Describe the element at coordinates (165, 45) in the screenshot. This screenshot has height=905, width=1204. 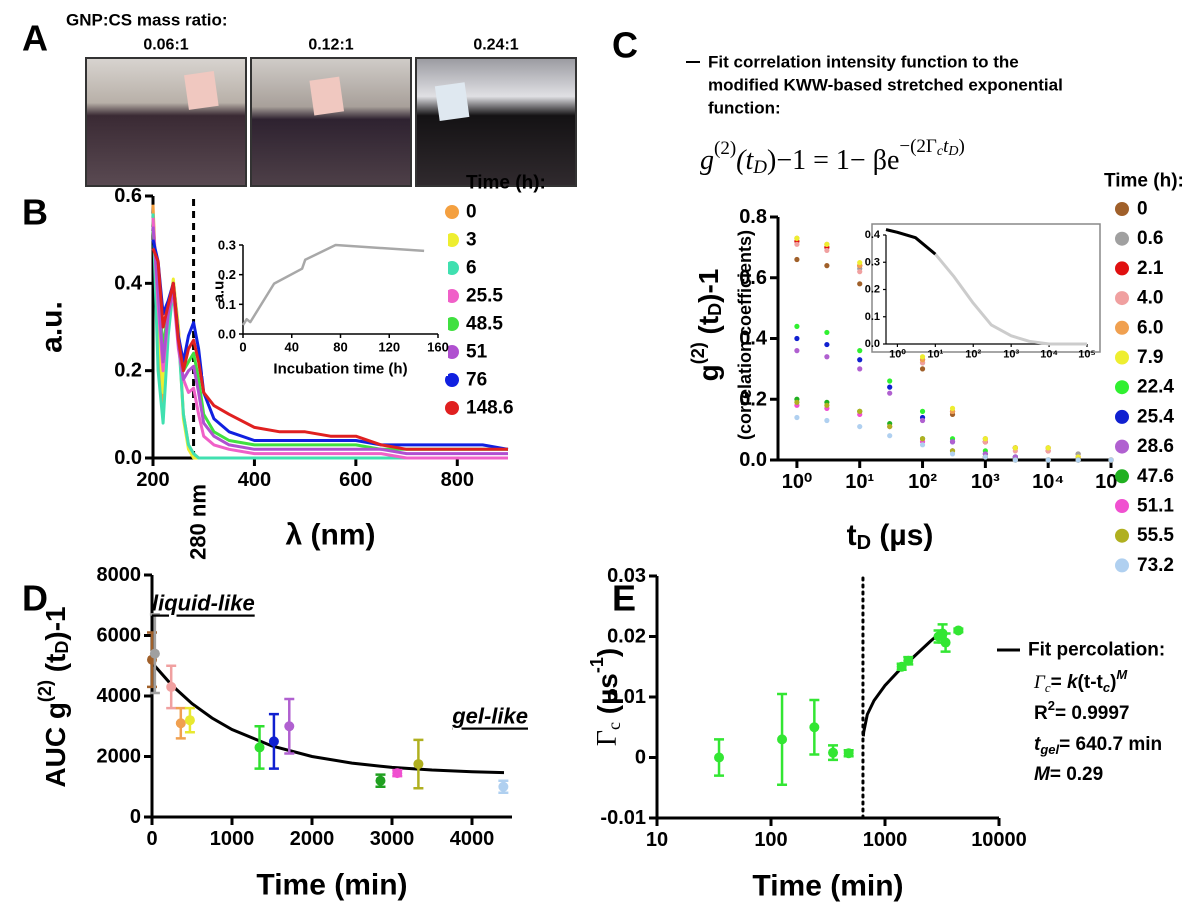
I see `photo-label: 0.06:1` at that location.